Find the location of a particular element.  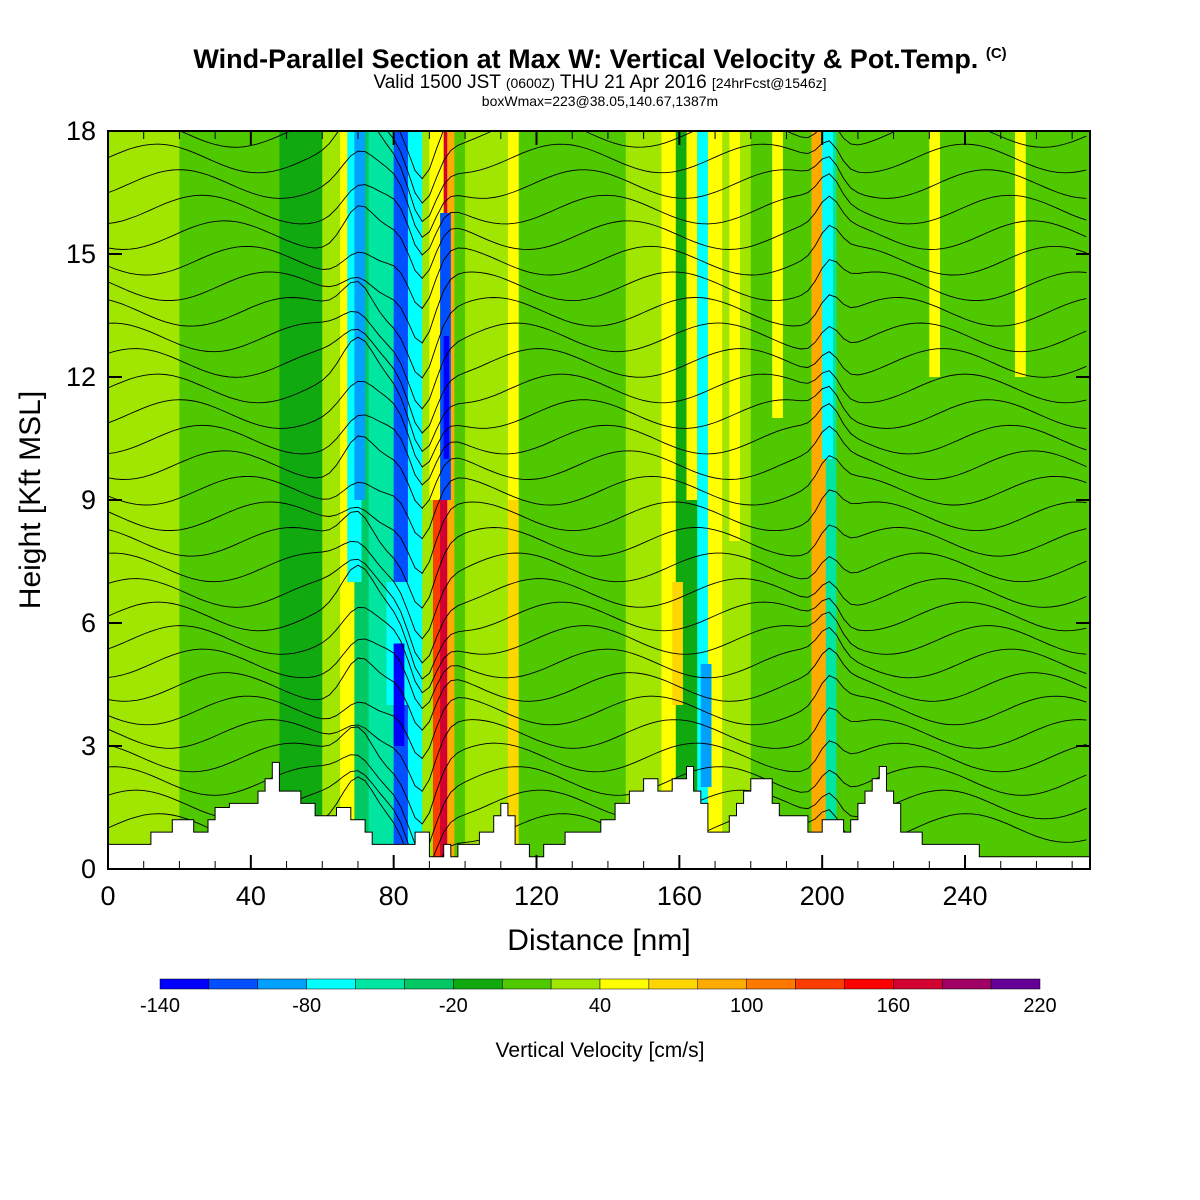

colorbar-label: 40 is located at coordinates (600, 1006).